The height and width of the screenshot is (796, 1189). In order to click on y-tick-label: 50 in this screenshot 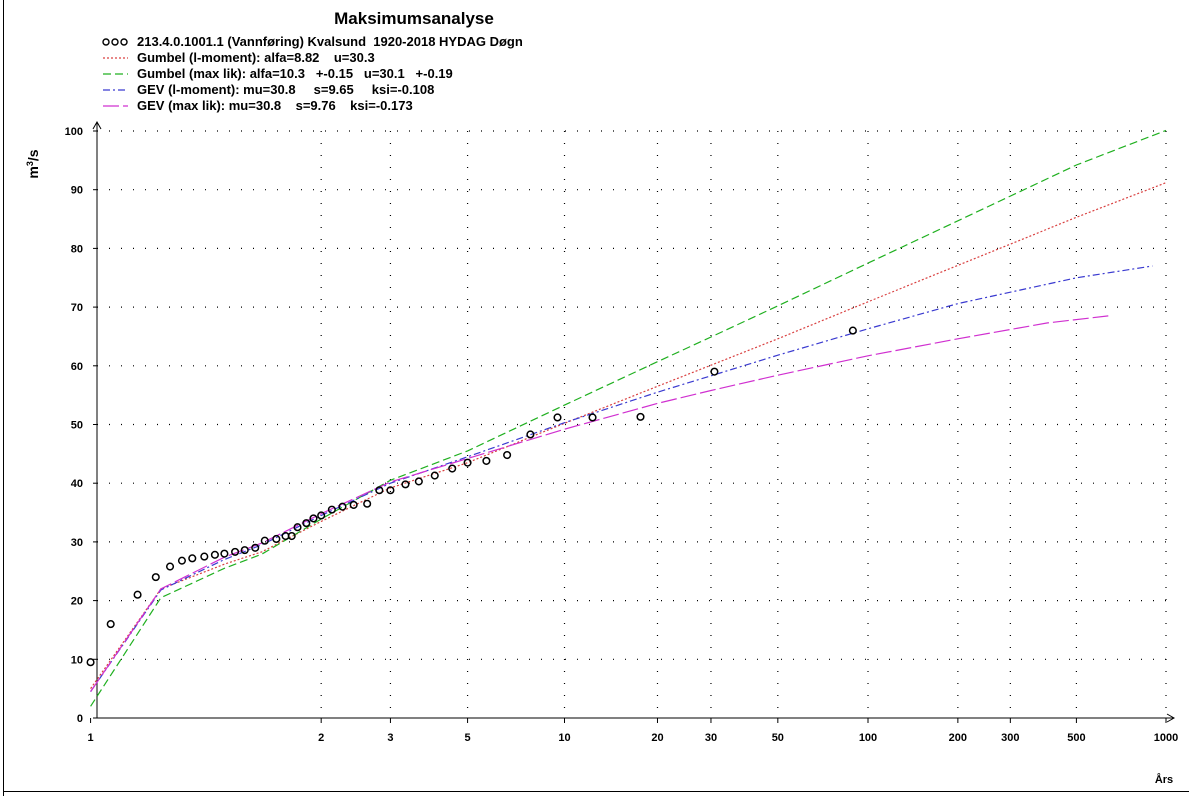, I will do `click(77, 426)`.